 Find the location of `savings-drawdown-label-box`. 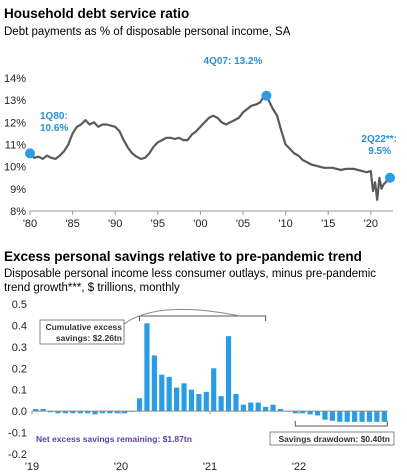

savings-drawdown-label-box is located at coordinates (332, 438).